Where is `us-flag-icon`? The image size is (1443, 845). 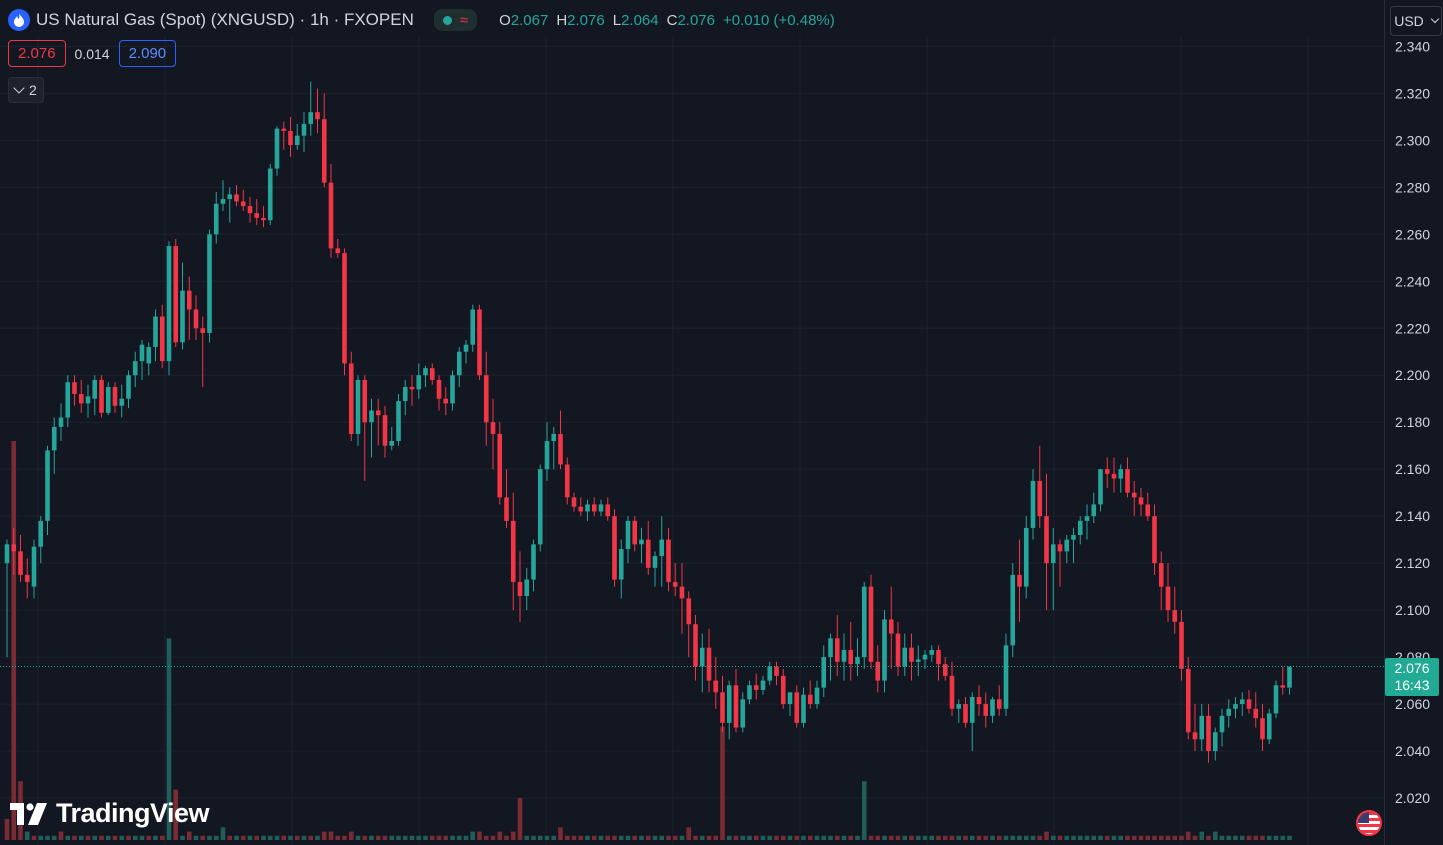 us-flag-icon is located at coordinates (1369, 823).